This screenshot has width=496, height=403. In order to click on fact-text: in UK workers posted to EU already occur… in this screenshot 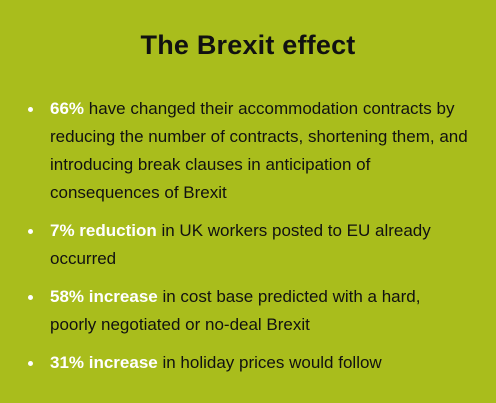, I will do `click(240, 244)`.